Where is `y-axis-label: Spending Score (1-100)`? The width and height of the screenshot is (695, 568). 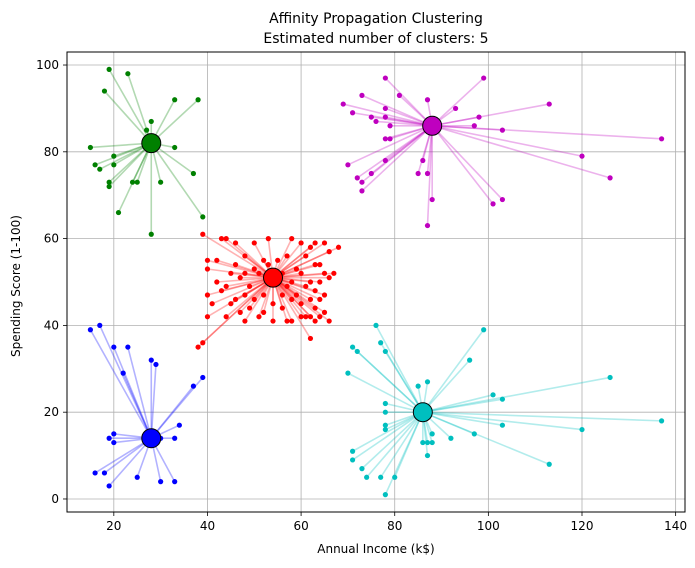 y-axis-label: Spending Score (1-100) is located at coordinates (16, 286).